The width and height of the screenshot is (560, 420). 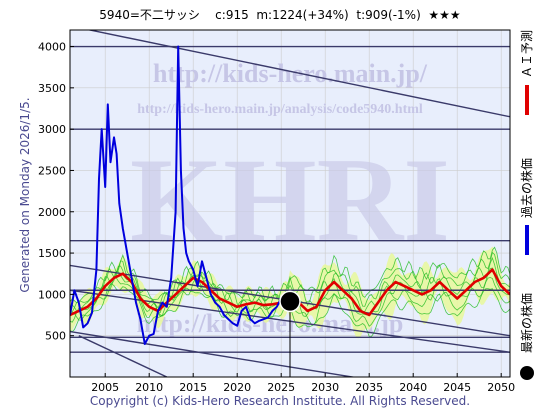 I want to click on forecast-band-line, so click(x=290, y=282).